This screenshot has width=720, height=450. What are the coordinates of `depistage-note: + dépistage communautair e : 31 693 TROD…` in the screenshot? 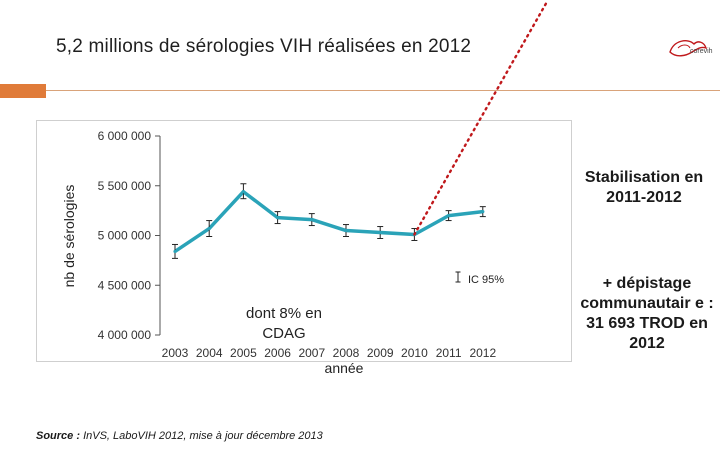 It's located at (647, 313).